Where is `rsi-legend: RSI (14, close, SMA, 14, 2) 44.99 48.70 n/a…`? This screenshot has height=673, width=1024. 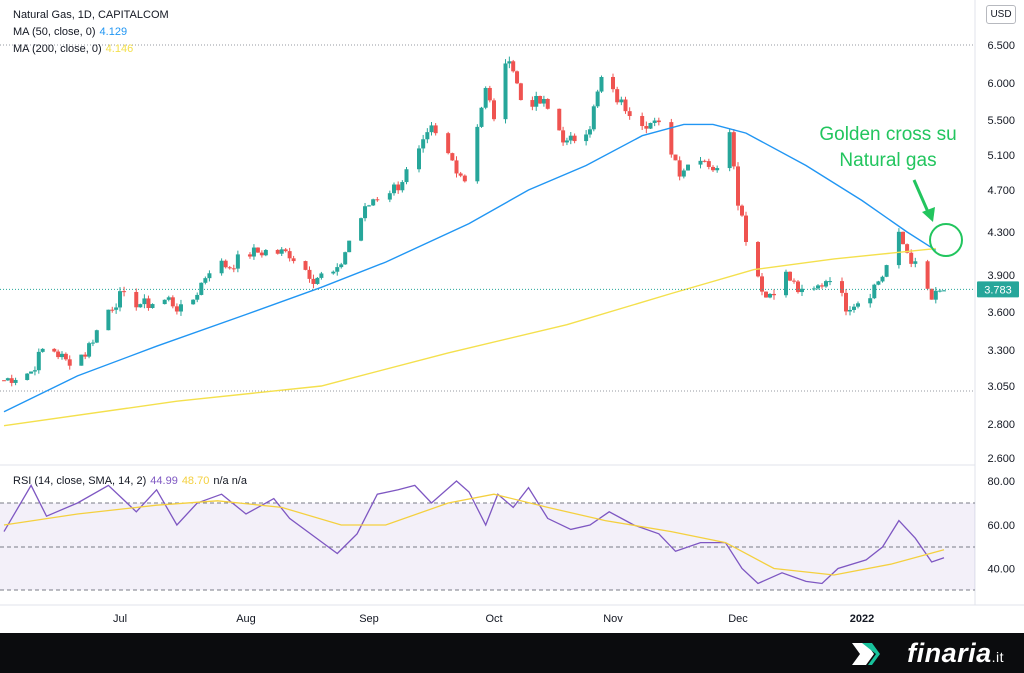 rsi-legend: RSI (14, close, SMA, 14, 2) 44.99 48.70 n/a… is located at coordinates (130, 481).